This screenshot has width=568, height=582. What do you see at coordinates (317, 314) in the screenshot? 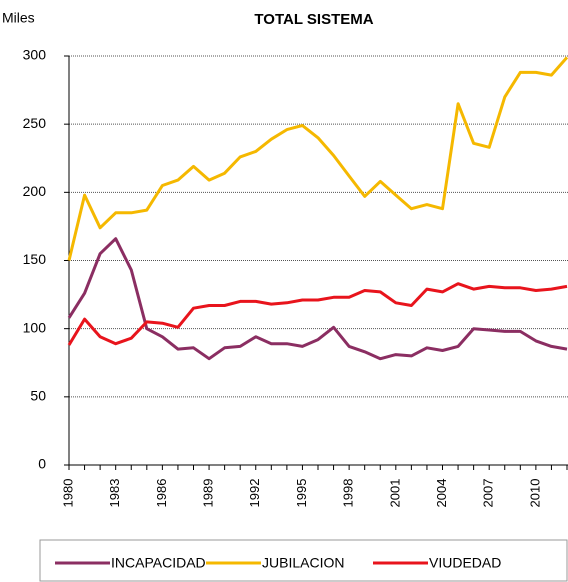
I see `series-line` at bounding box center [317, 314].